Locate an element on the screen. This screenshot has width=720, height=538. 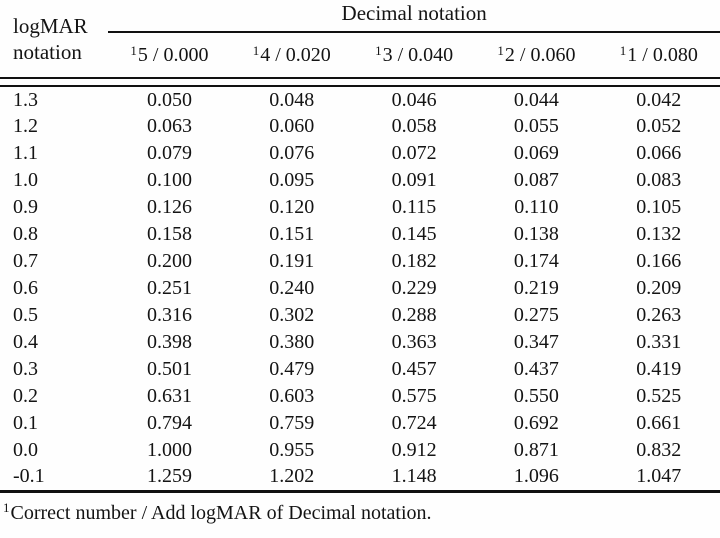
decimal-value-cell: 0.219 is located at coordinates (536, 288).